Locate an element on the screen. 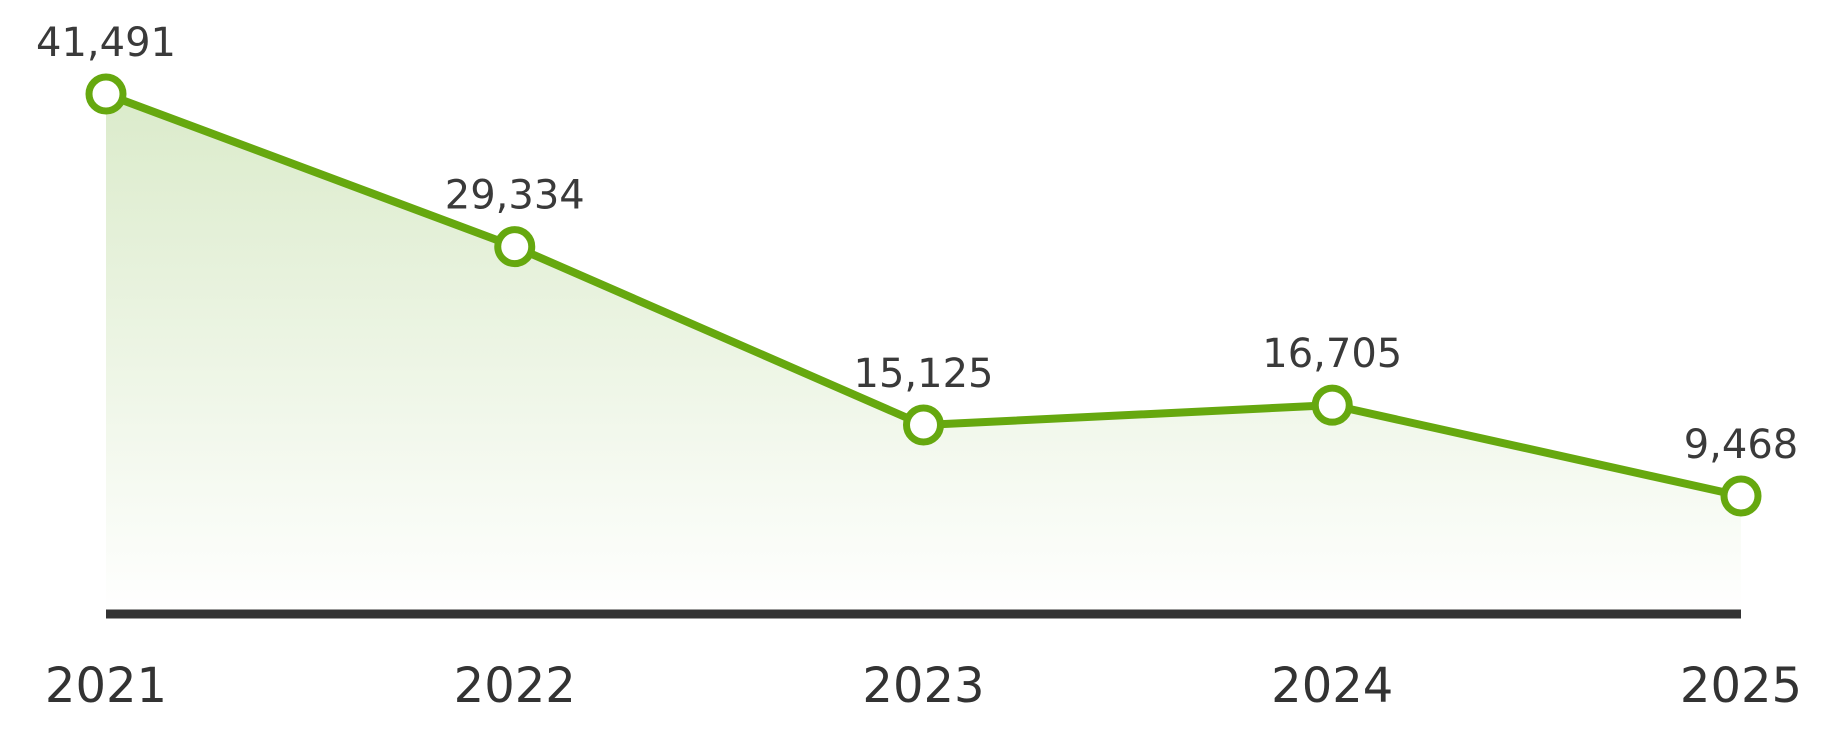  tick-layer: 2021 2022 2023 2024 2025 is located at coordinates (923, 686).